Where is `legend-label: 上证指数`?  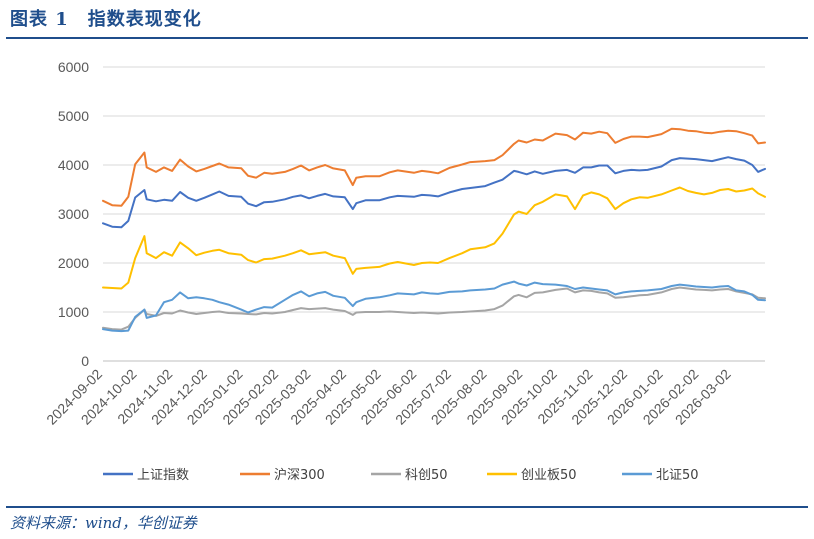 legend-label: 上证指数 is located at coordinates (163, 475).